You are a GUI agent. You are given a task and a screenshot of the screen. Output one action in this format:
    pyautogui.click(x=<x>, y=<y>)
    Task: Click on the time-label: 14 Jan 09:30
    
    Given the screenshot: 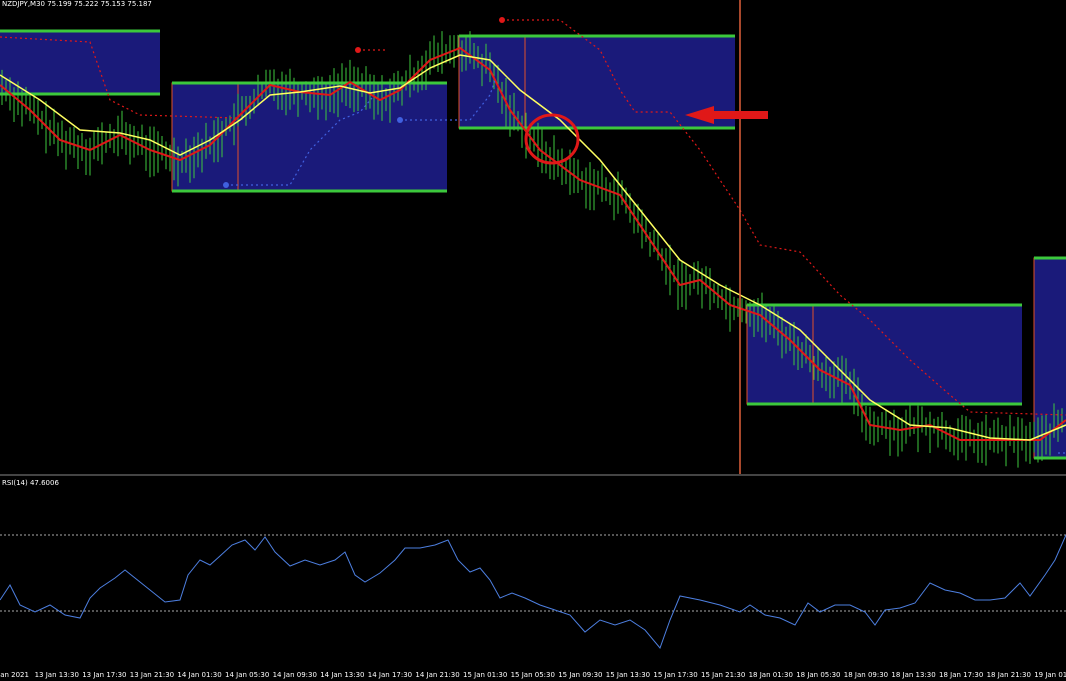 What is the action you would take?
    pyautogui.click(x=295, y=675)
    